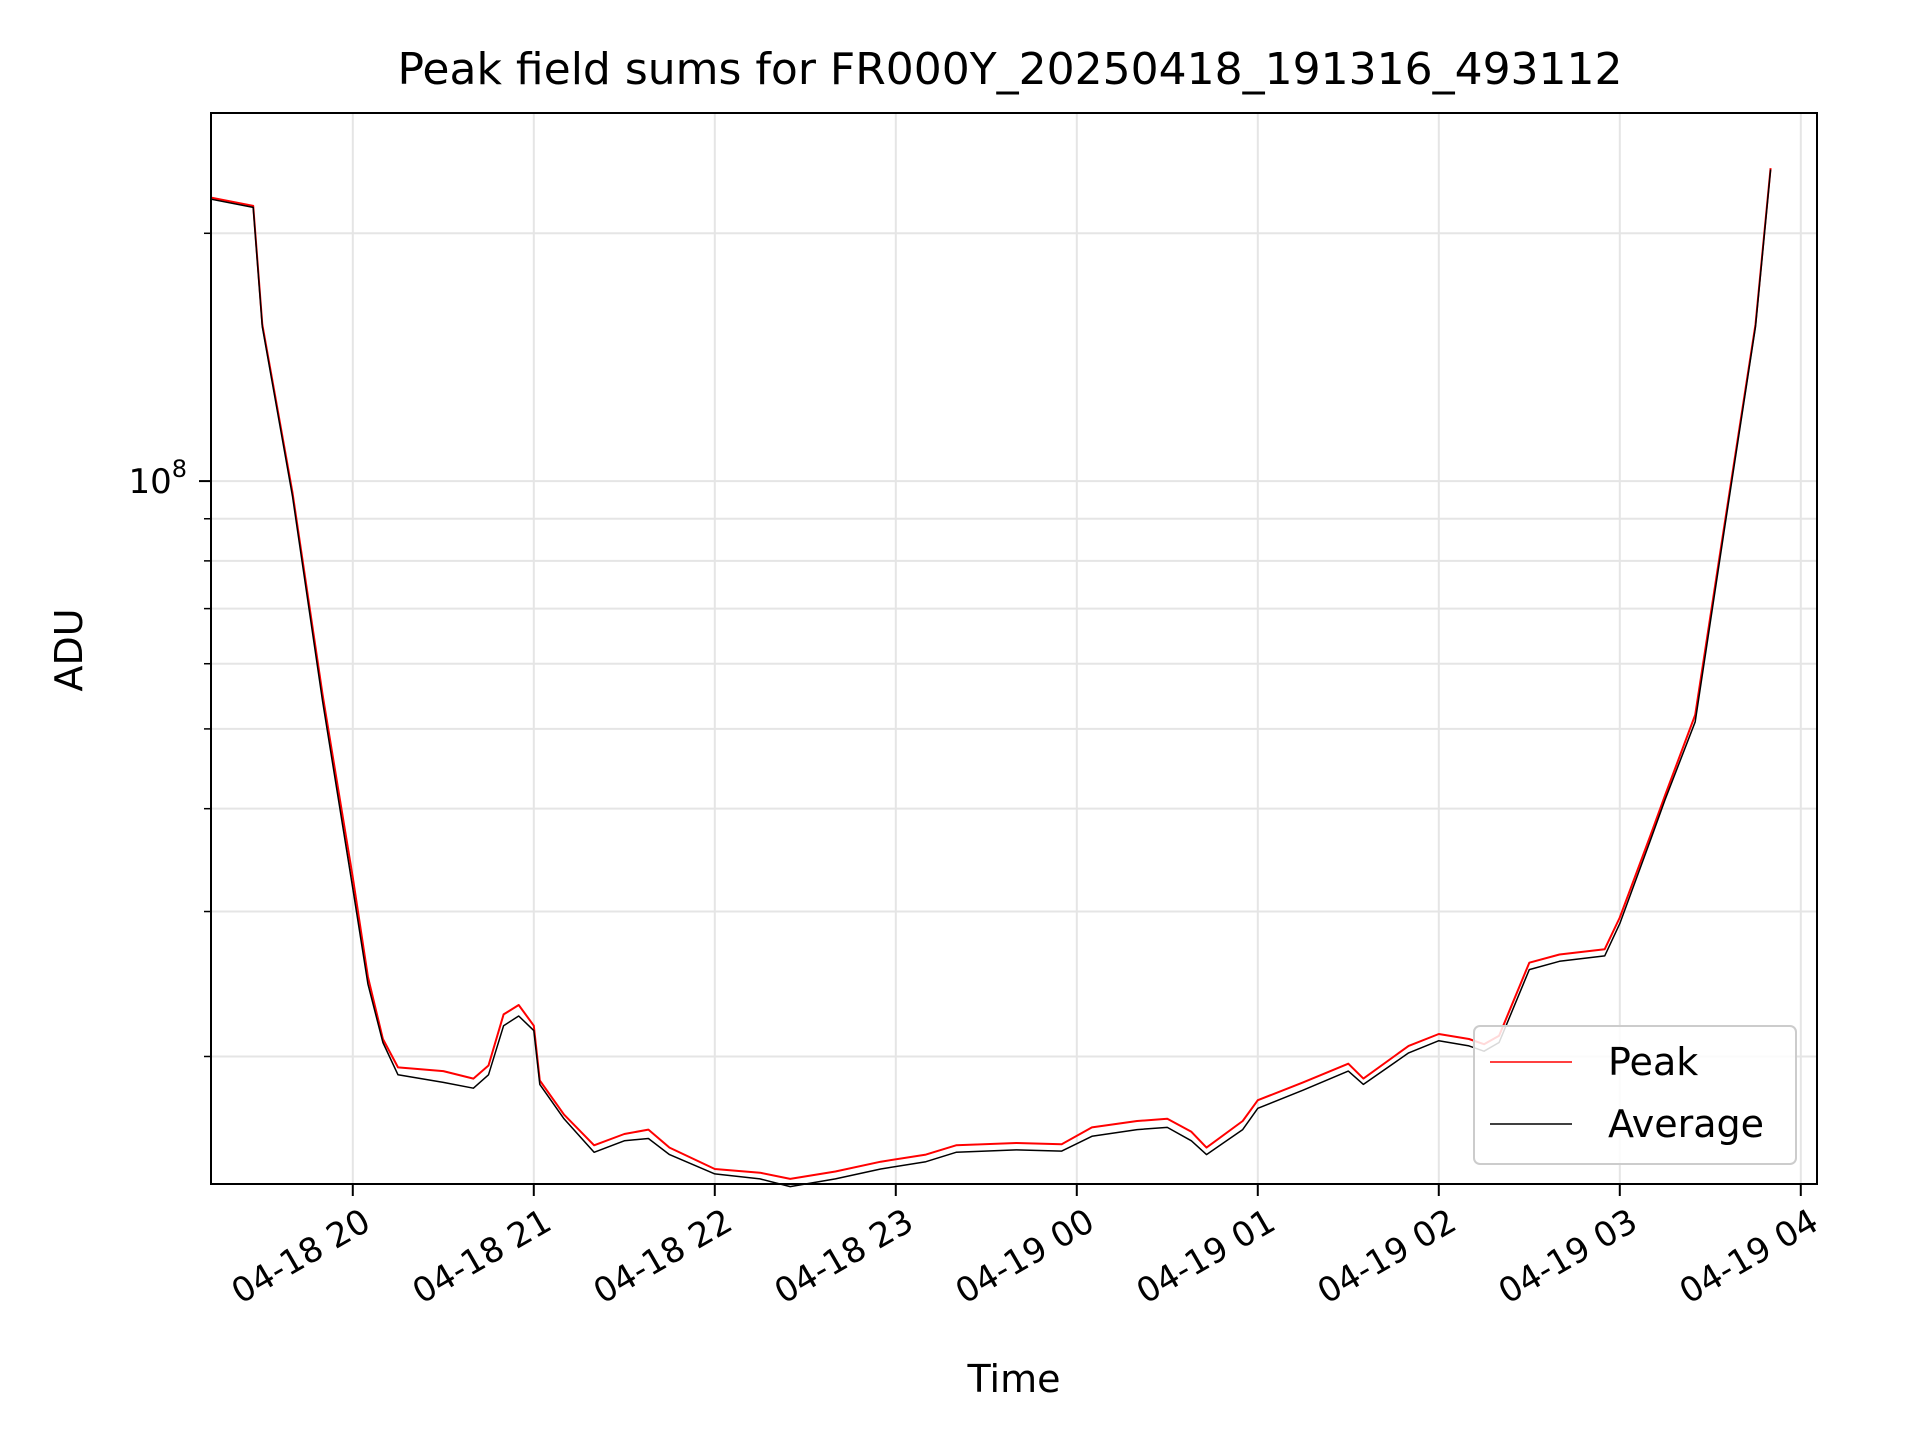 The image size is (1920, 1440). I want to click on legend-label-average: Average, so click(1686, 1124).